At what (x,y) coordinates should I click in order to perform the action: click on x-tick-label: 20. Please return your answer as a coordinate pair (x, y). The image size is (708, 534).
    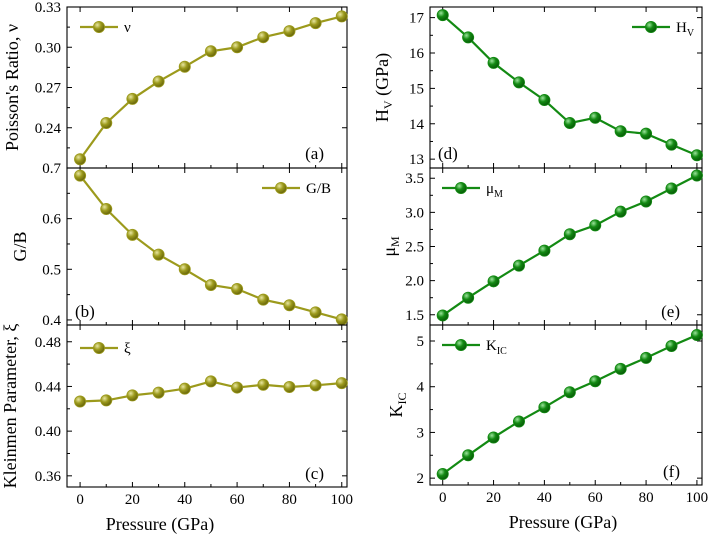
    Looking at the image, I should click on (493, 498).